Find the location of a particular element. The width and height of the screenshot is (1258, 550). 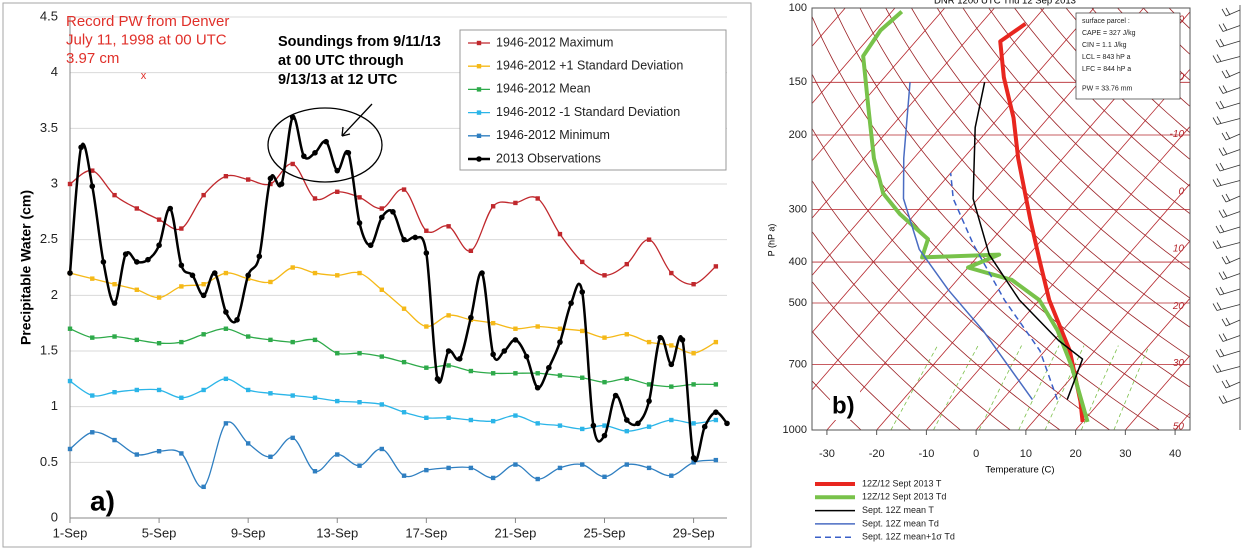

y-tick-label: 3 is located at coordinates (54, 182).